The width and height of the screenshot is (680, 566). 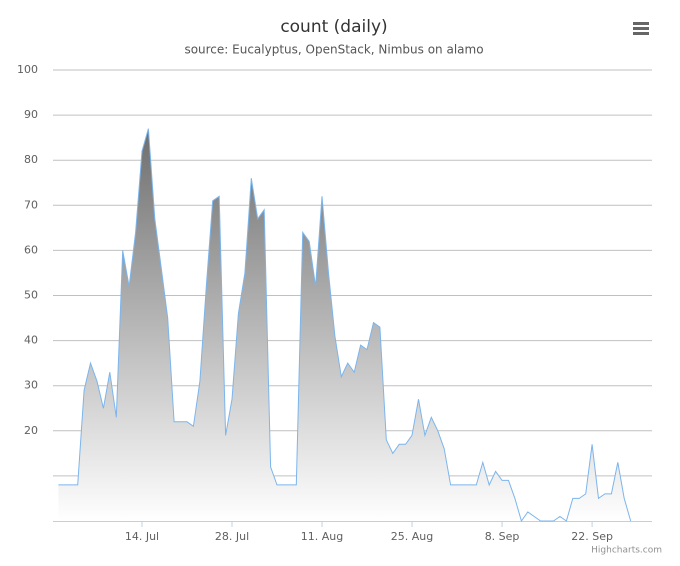 What do you see at coordinates (31, 204) in the screenshot?
I see `y-tick-label: 70` at bounding box center [31, 204].